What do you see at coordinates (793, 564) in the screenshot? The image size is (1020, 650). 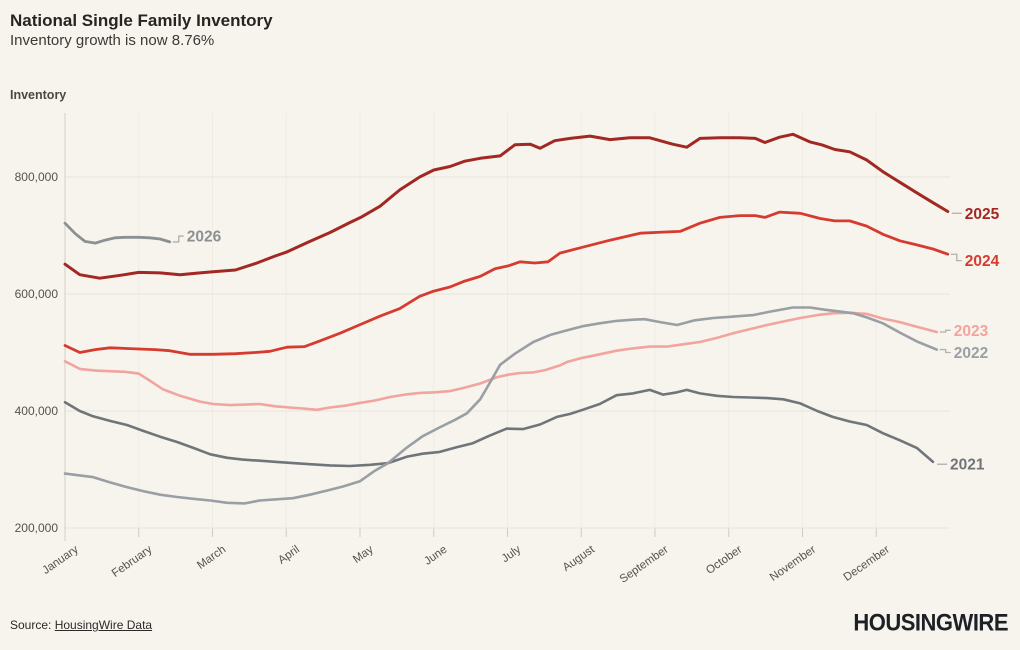 I see `x-tick-label-november: November` at bounding box center [793, 564].